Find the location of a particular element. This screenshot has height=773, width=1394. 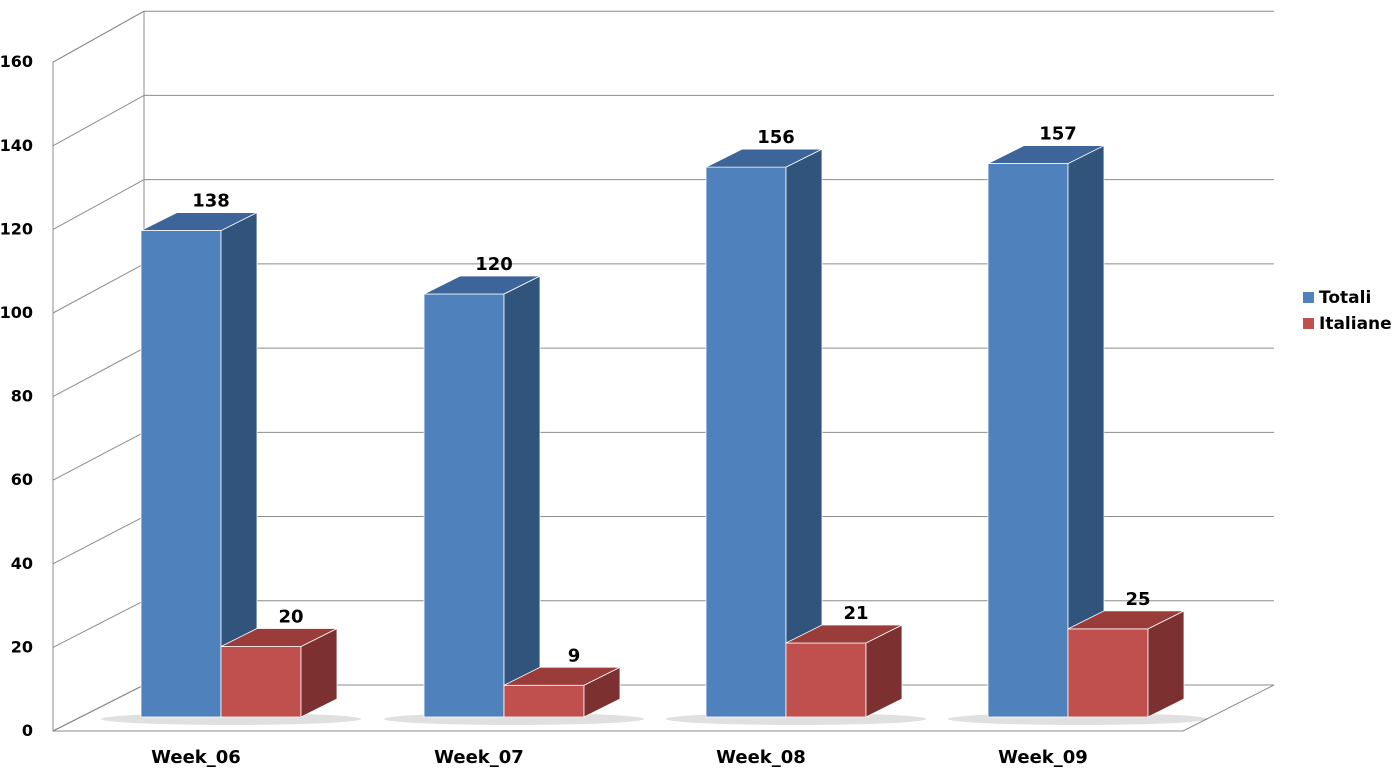

legend-label: Italiane is located at coordinates (1355, 324).